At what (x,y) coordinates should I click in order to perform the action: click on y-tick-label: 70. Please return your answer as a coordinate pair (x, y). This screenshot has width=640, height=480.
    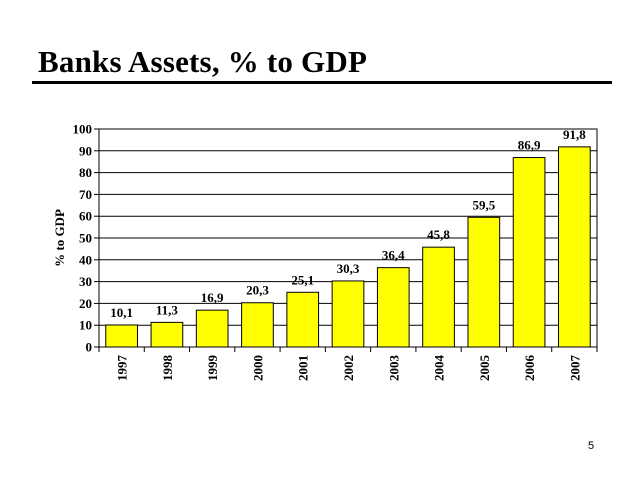
    Looking at the image, I should click on (85, 194).